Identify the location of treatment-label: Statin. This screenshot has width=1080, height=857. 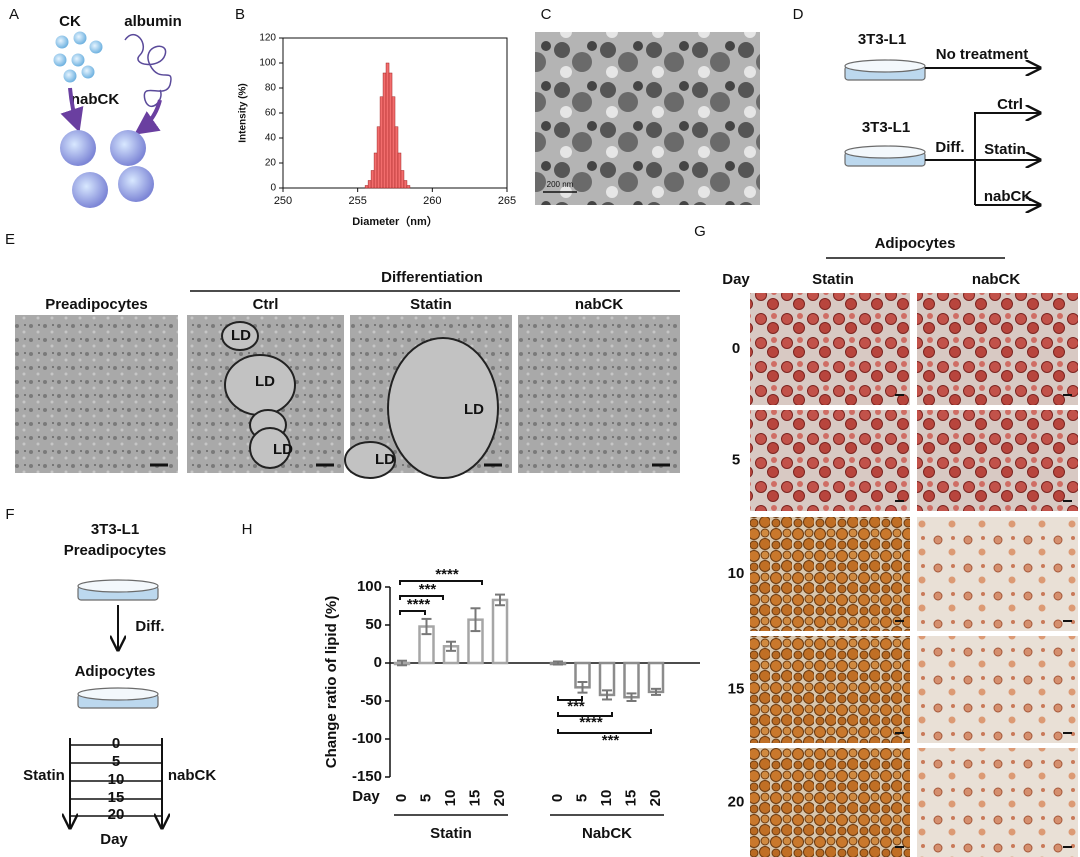
(44, 775).